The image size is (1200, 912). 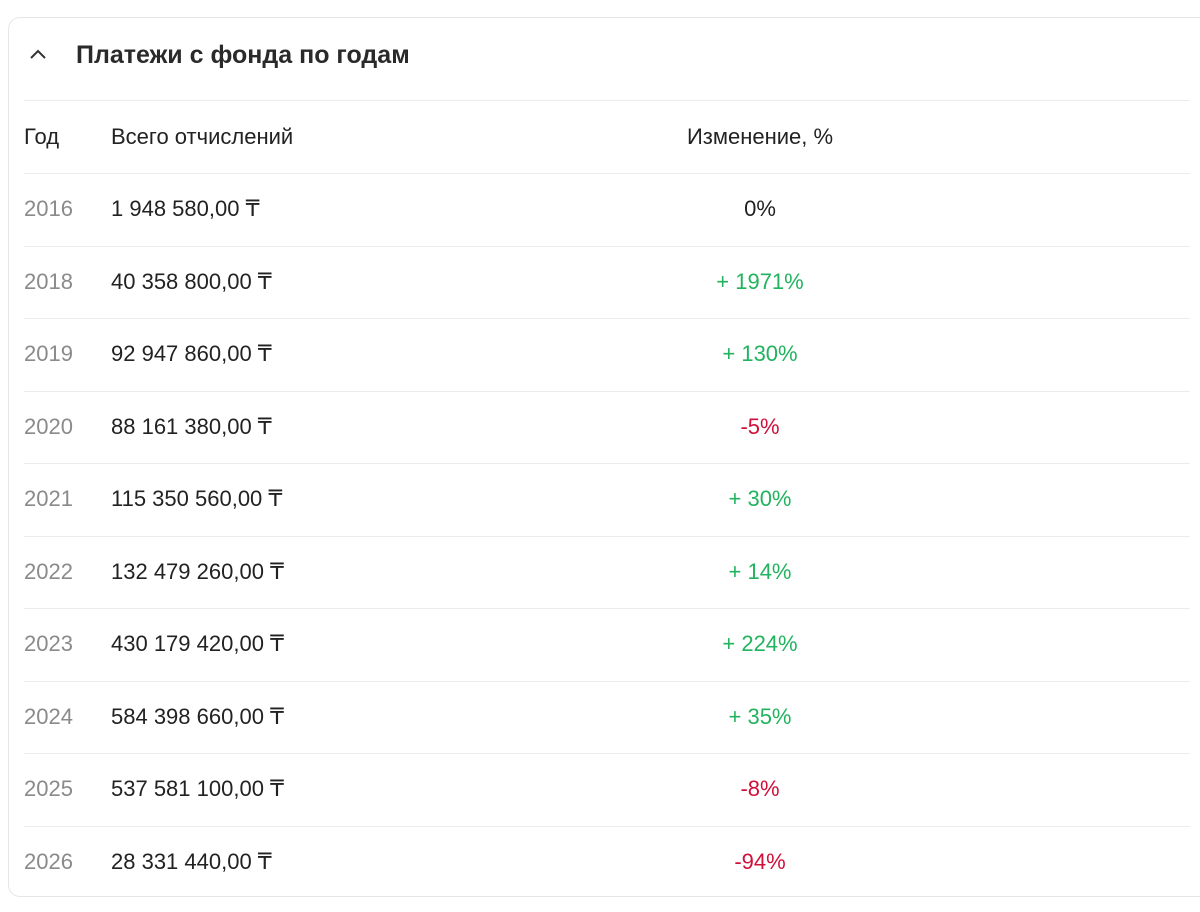 What do you see at coordinates (198, 643) in the screenshot?
I see `amount-cell: 430 179 420,00 ₸` at bounding box center [198, 643].